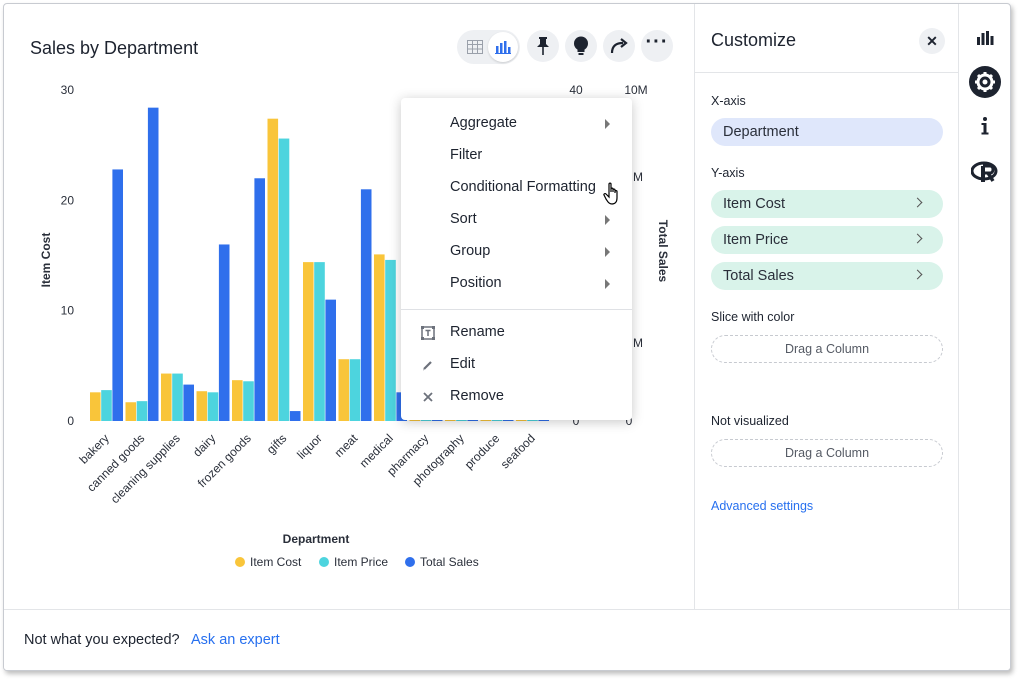  What do you see at coordinates (114, 48) in the screenshot?
I see `chart-title: Sales by Department` at bounding box center [114, 48].